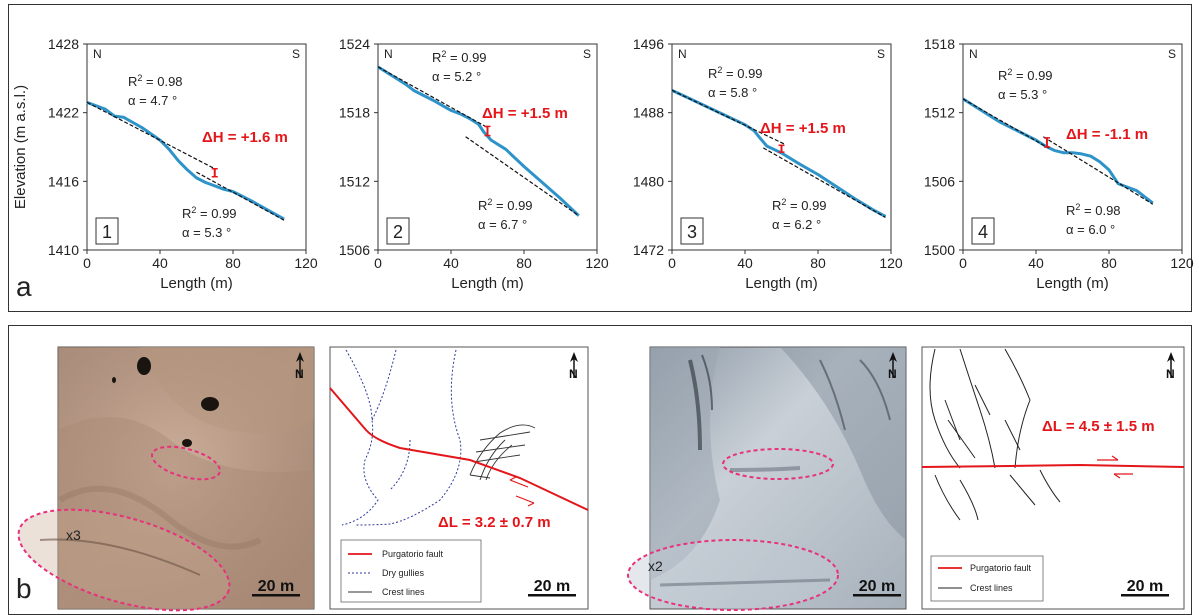  What do you see at coordinates (276, 586) in the screenshot?
I see `map1-scale: 20 m` at bounding box center [276, 586].